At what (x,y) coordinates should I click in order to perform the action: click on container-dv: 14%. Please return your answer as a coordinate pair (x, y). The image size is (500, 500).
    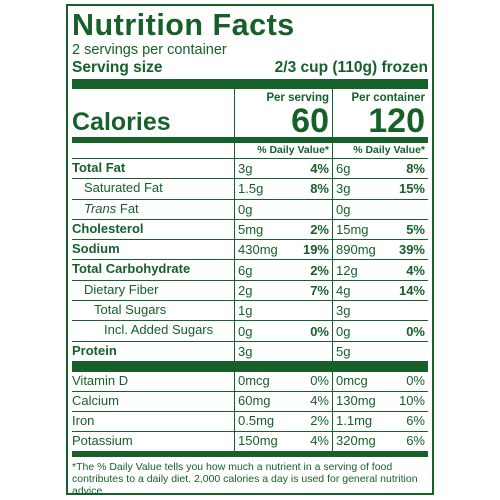
    Looking at the image, I should click on (411, 290).